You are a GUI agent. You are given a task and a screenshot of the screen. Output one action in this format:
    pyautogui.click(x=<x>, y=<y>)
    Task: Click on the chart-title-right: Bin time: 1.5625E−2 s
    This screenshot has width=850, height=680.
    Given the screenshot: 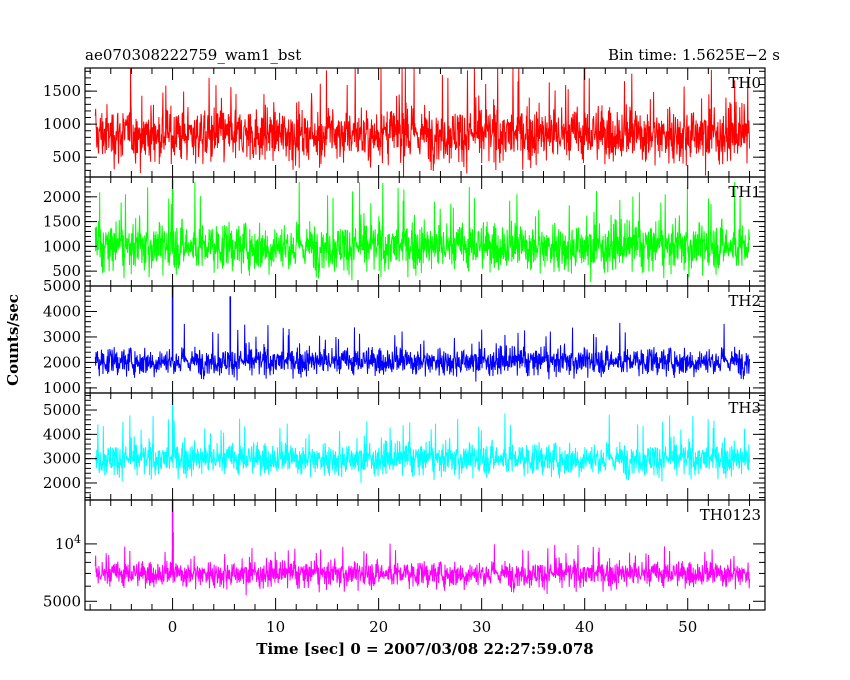 What is the action you would take?
    pyautogui.click(x=694, y=55)
    